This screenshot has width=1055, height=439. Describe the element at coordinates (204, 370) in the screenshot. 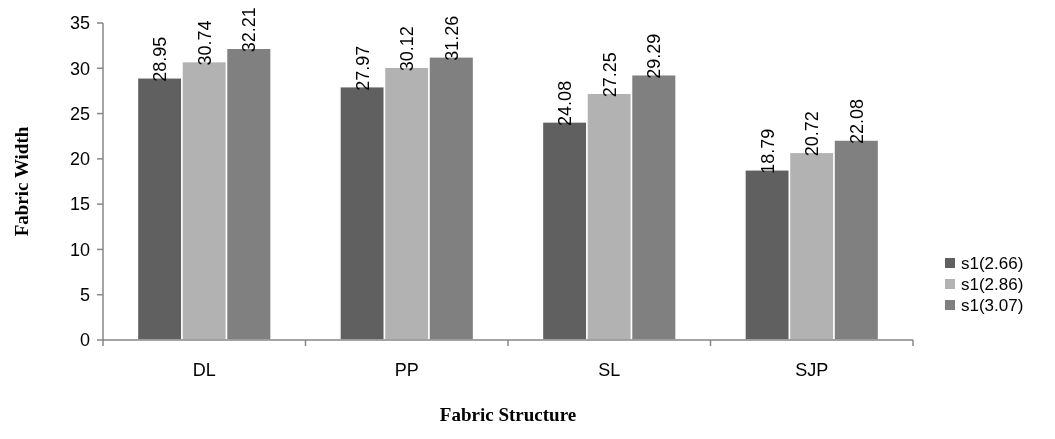

I see `x-tick-label: DL` at that location.